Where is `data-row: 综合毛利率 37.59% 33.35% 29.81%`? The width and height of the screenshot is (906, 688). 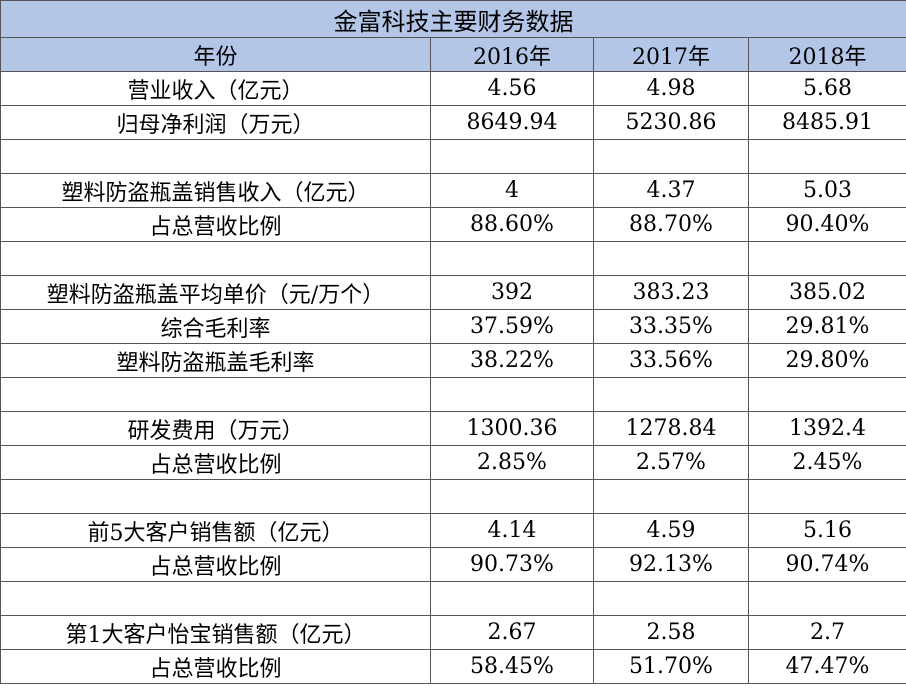 data-row: 综合毛利率 37.59% 33.35% 29.81% is located at coordinates (453, 326).